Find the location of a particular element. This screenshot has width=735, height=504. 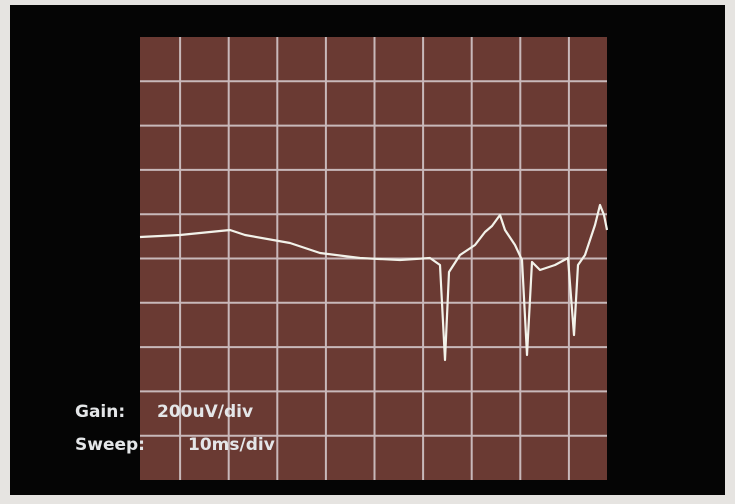

sweep-label: Sweep: is located at coordinates (110, 445).